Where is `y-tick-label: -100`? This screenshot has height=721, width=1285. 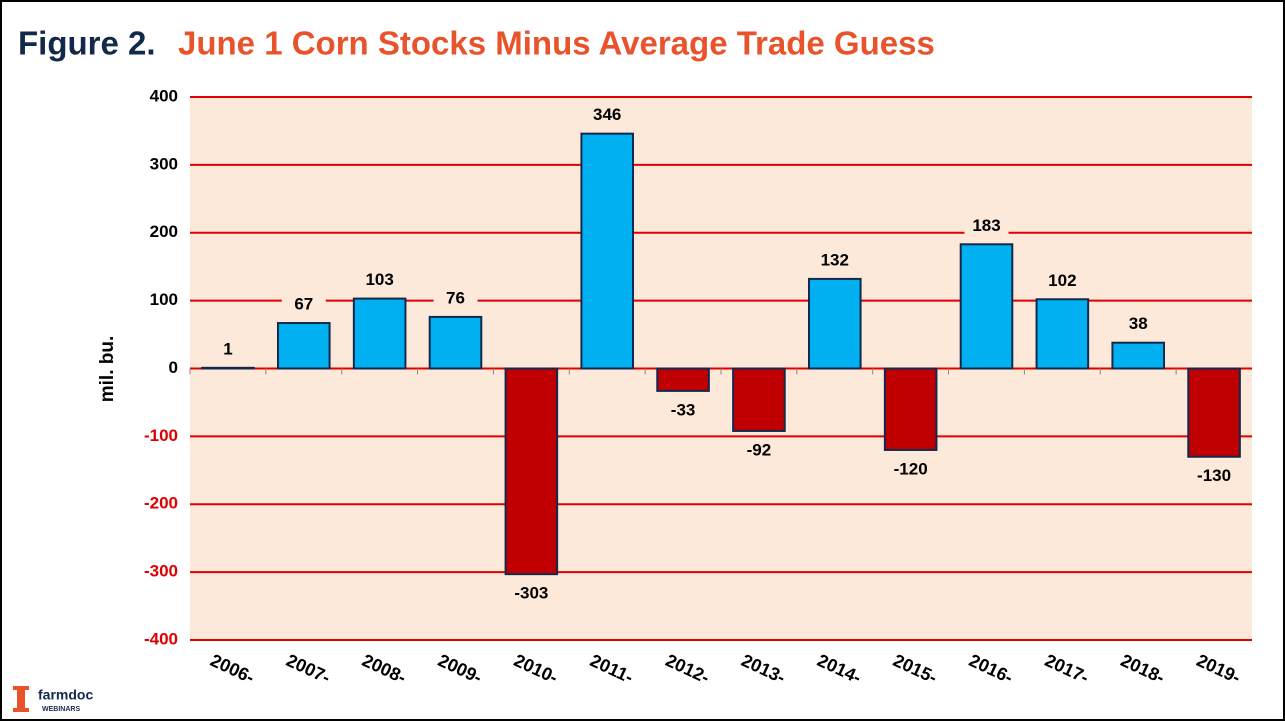 y-tick-label: -100 is located at coordinates (161, 435).